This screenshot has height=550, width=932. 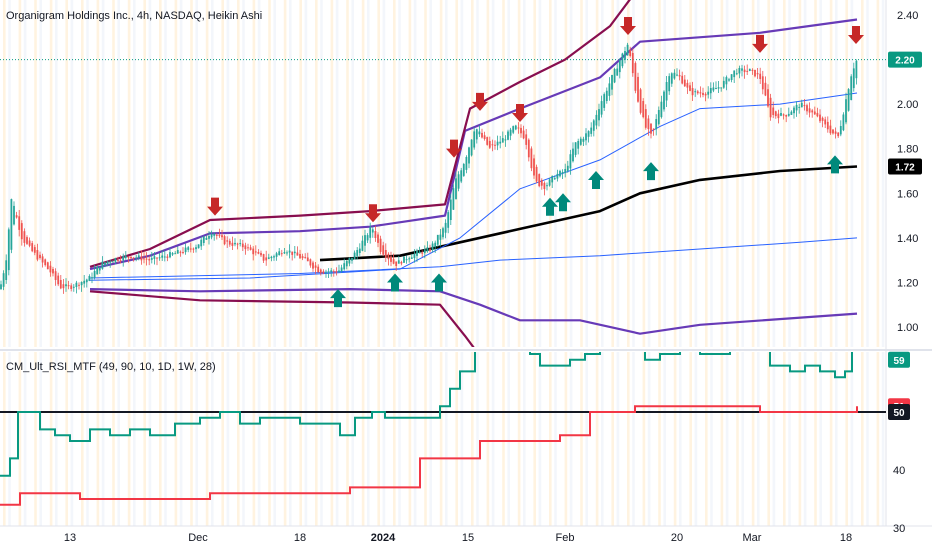 I want to click on price-tick: 2.00, so click(x=907, y=105).